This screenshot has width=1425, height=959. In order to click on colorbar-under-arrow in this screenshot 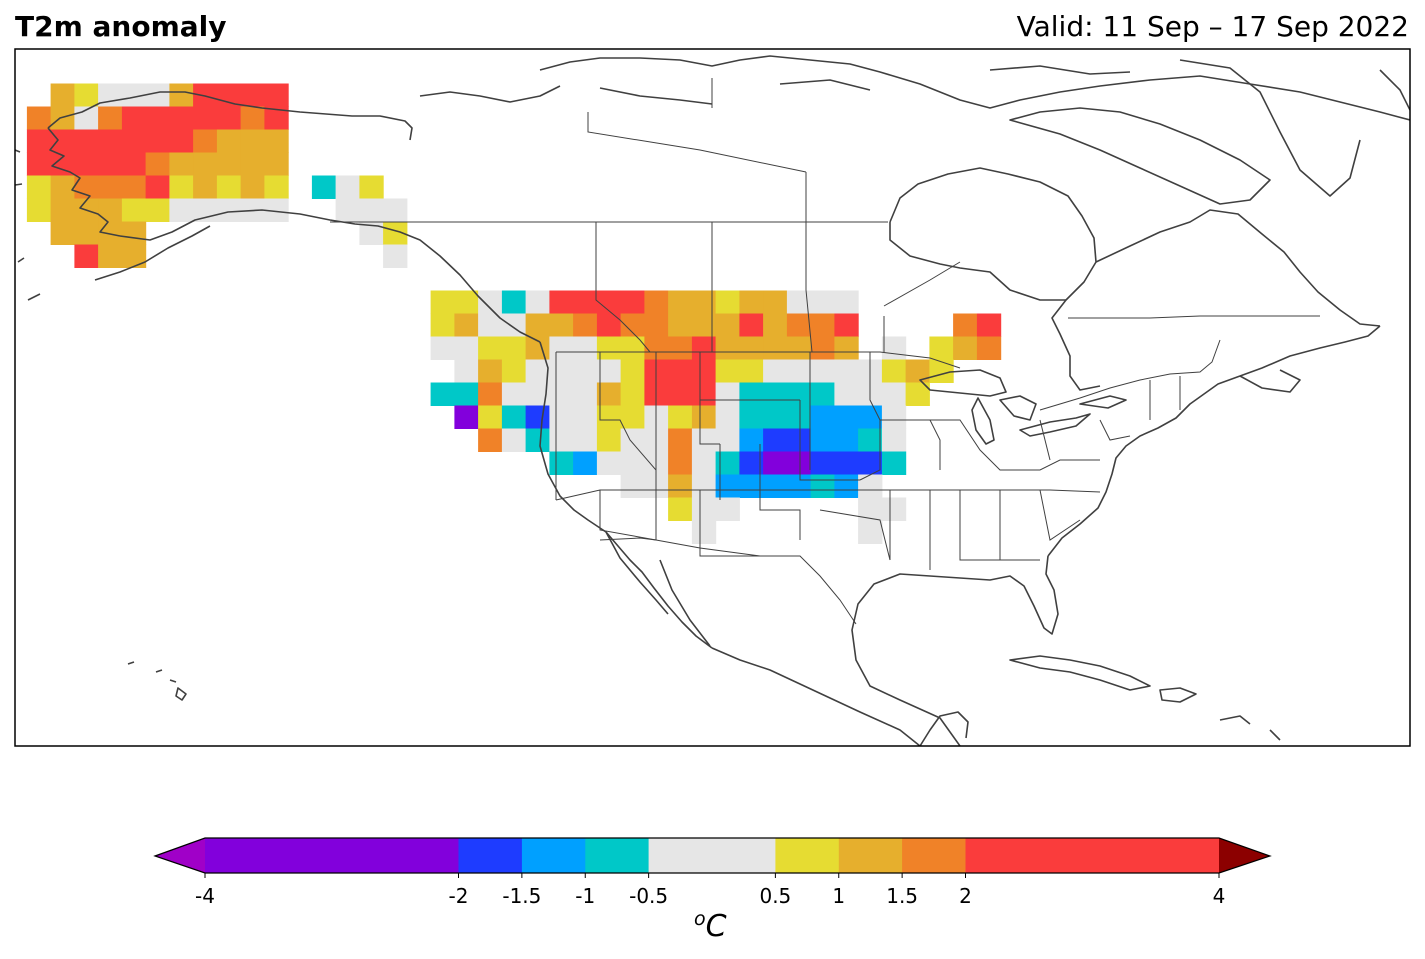, I will do `click(180, 855)`.